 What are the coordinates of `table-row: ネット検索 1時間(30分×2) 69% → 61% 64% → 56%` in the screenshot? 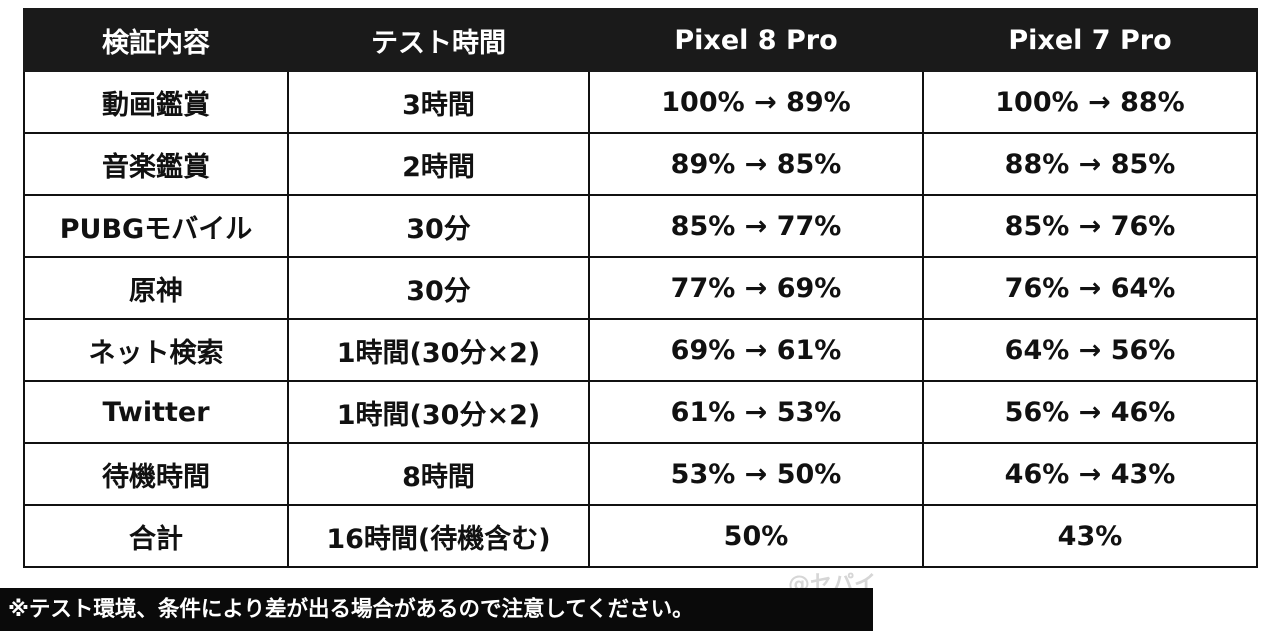 It's located at (640, 350).